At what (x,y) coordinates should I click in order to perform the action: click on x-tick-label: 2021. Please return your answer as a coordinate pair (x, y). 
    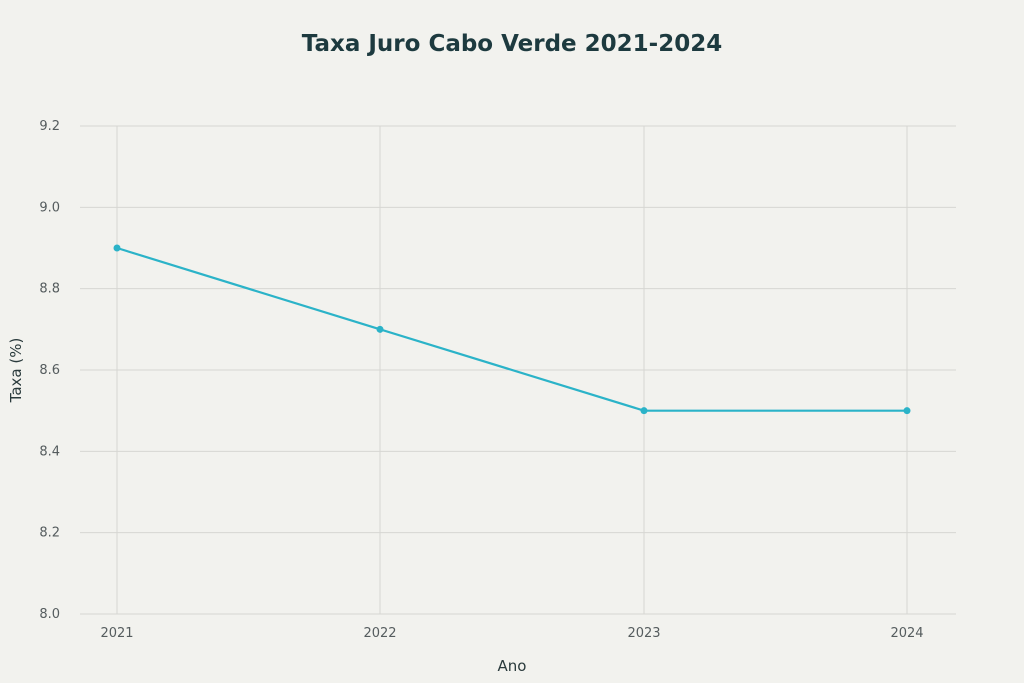
    Looking at the image, I should click on (116, 633).